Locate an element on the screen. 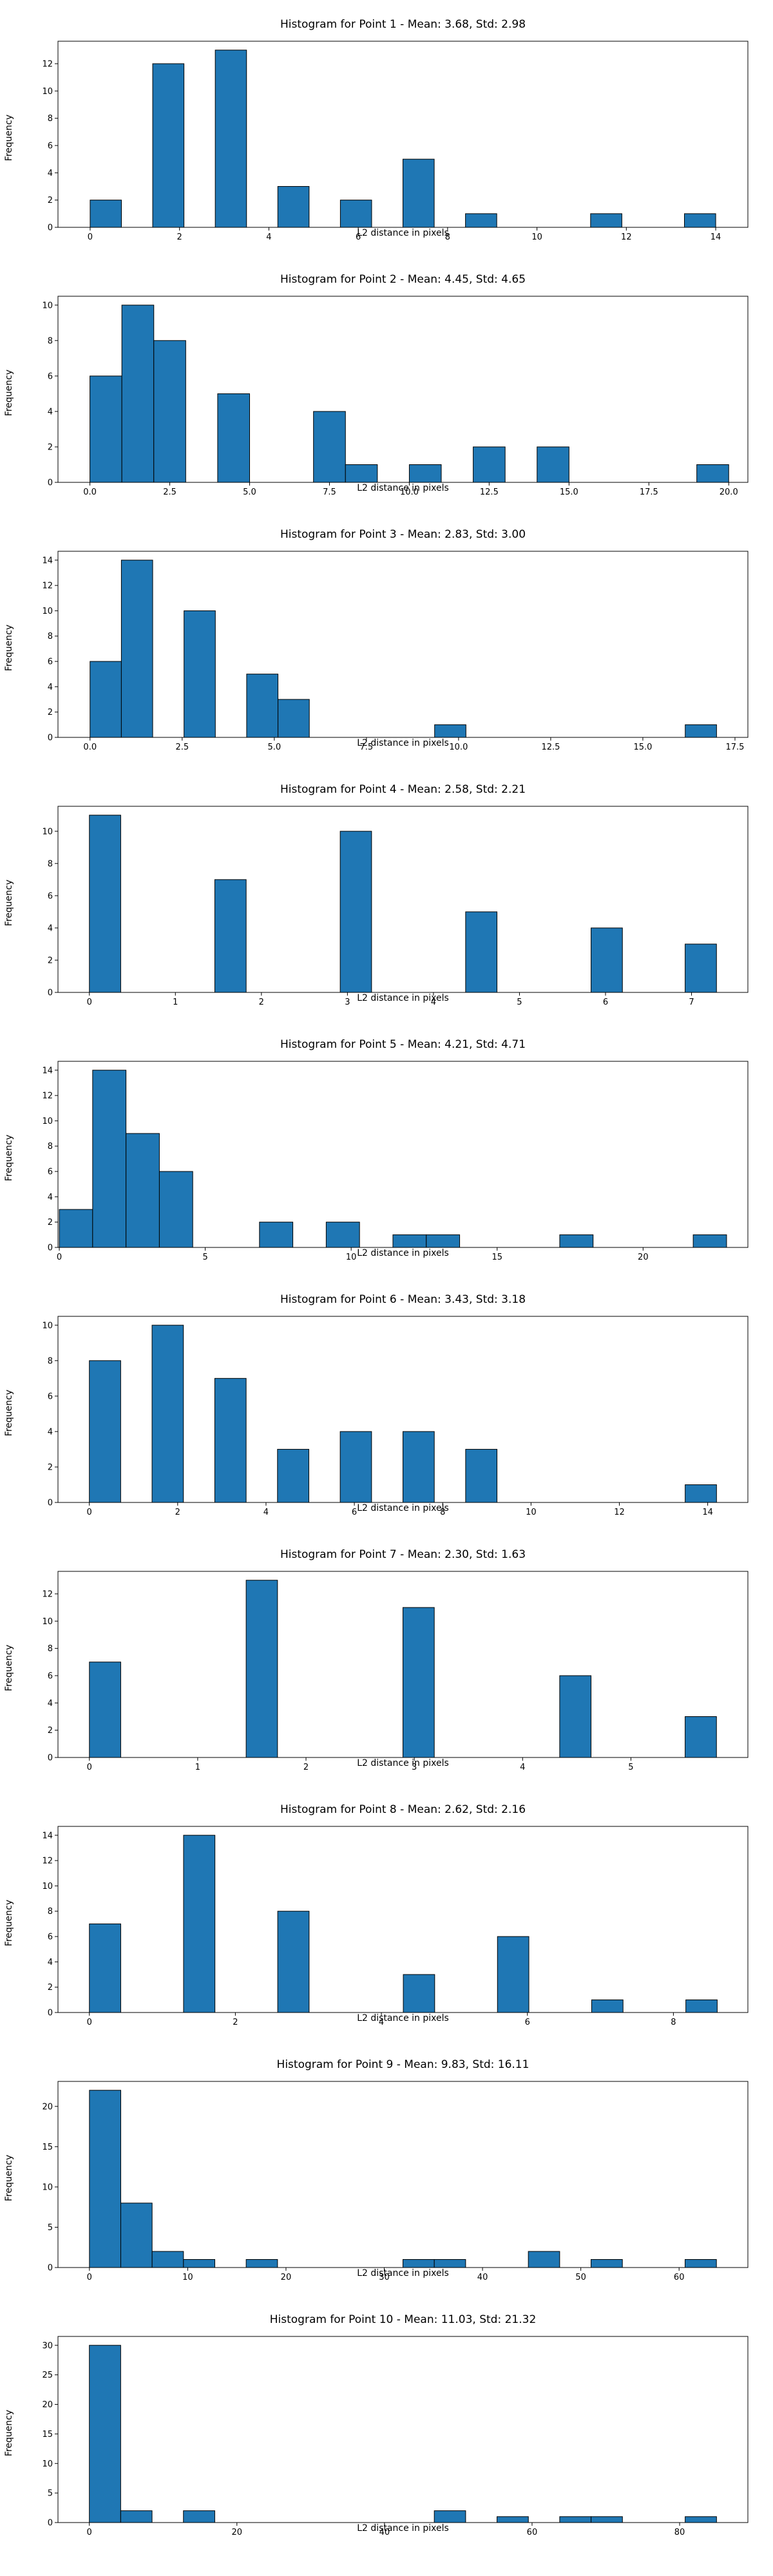 The image size is (773, 2576). x-tick-label: 7 is located at coordinates (691, 1003).